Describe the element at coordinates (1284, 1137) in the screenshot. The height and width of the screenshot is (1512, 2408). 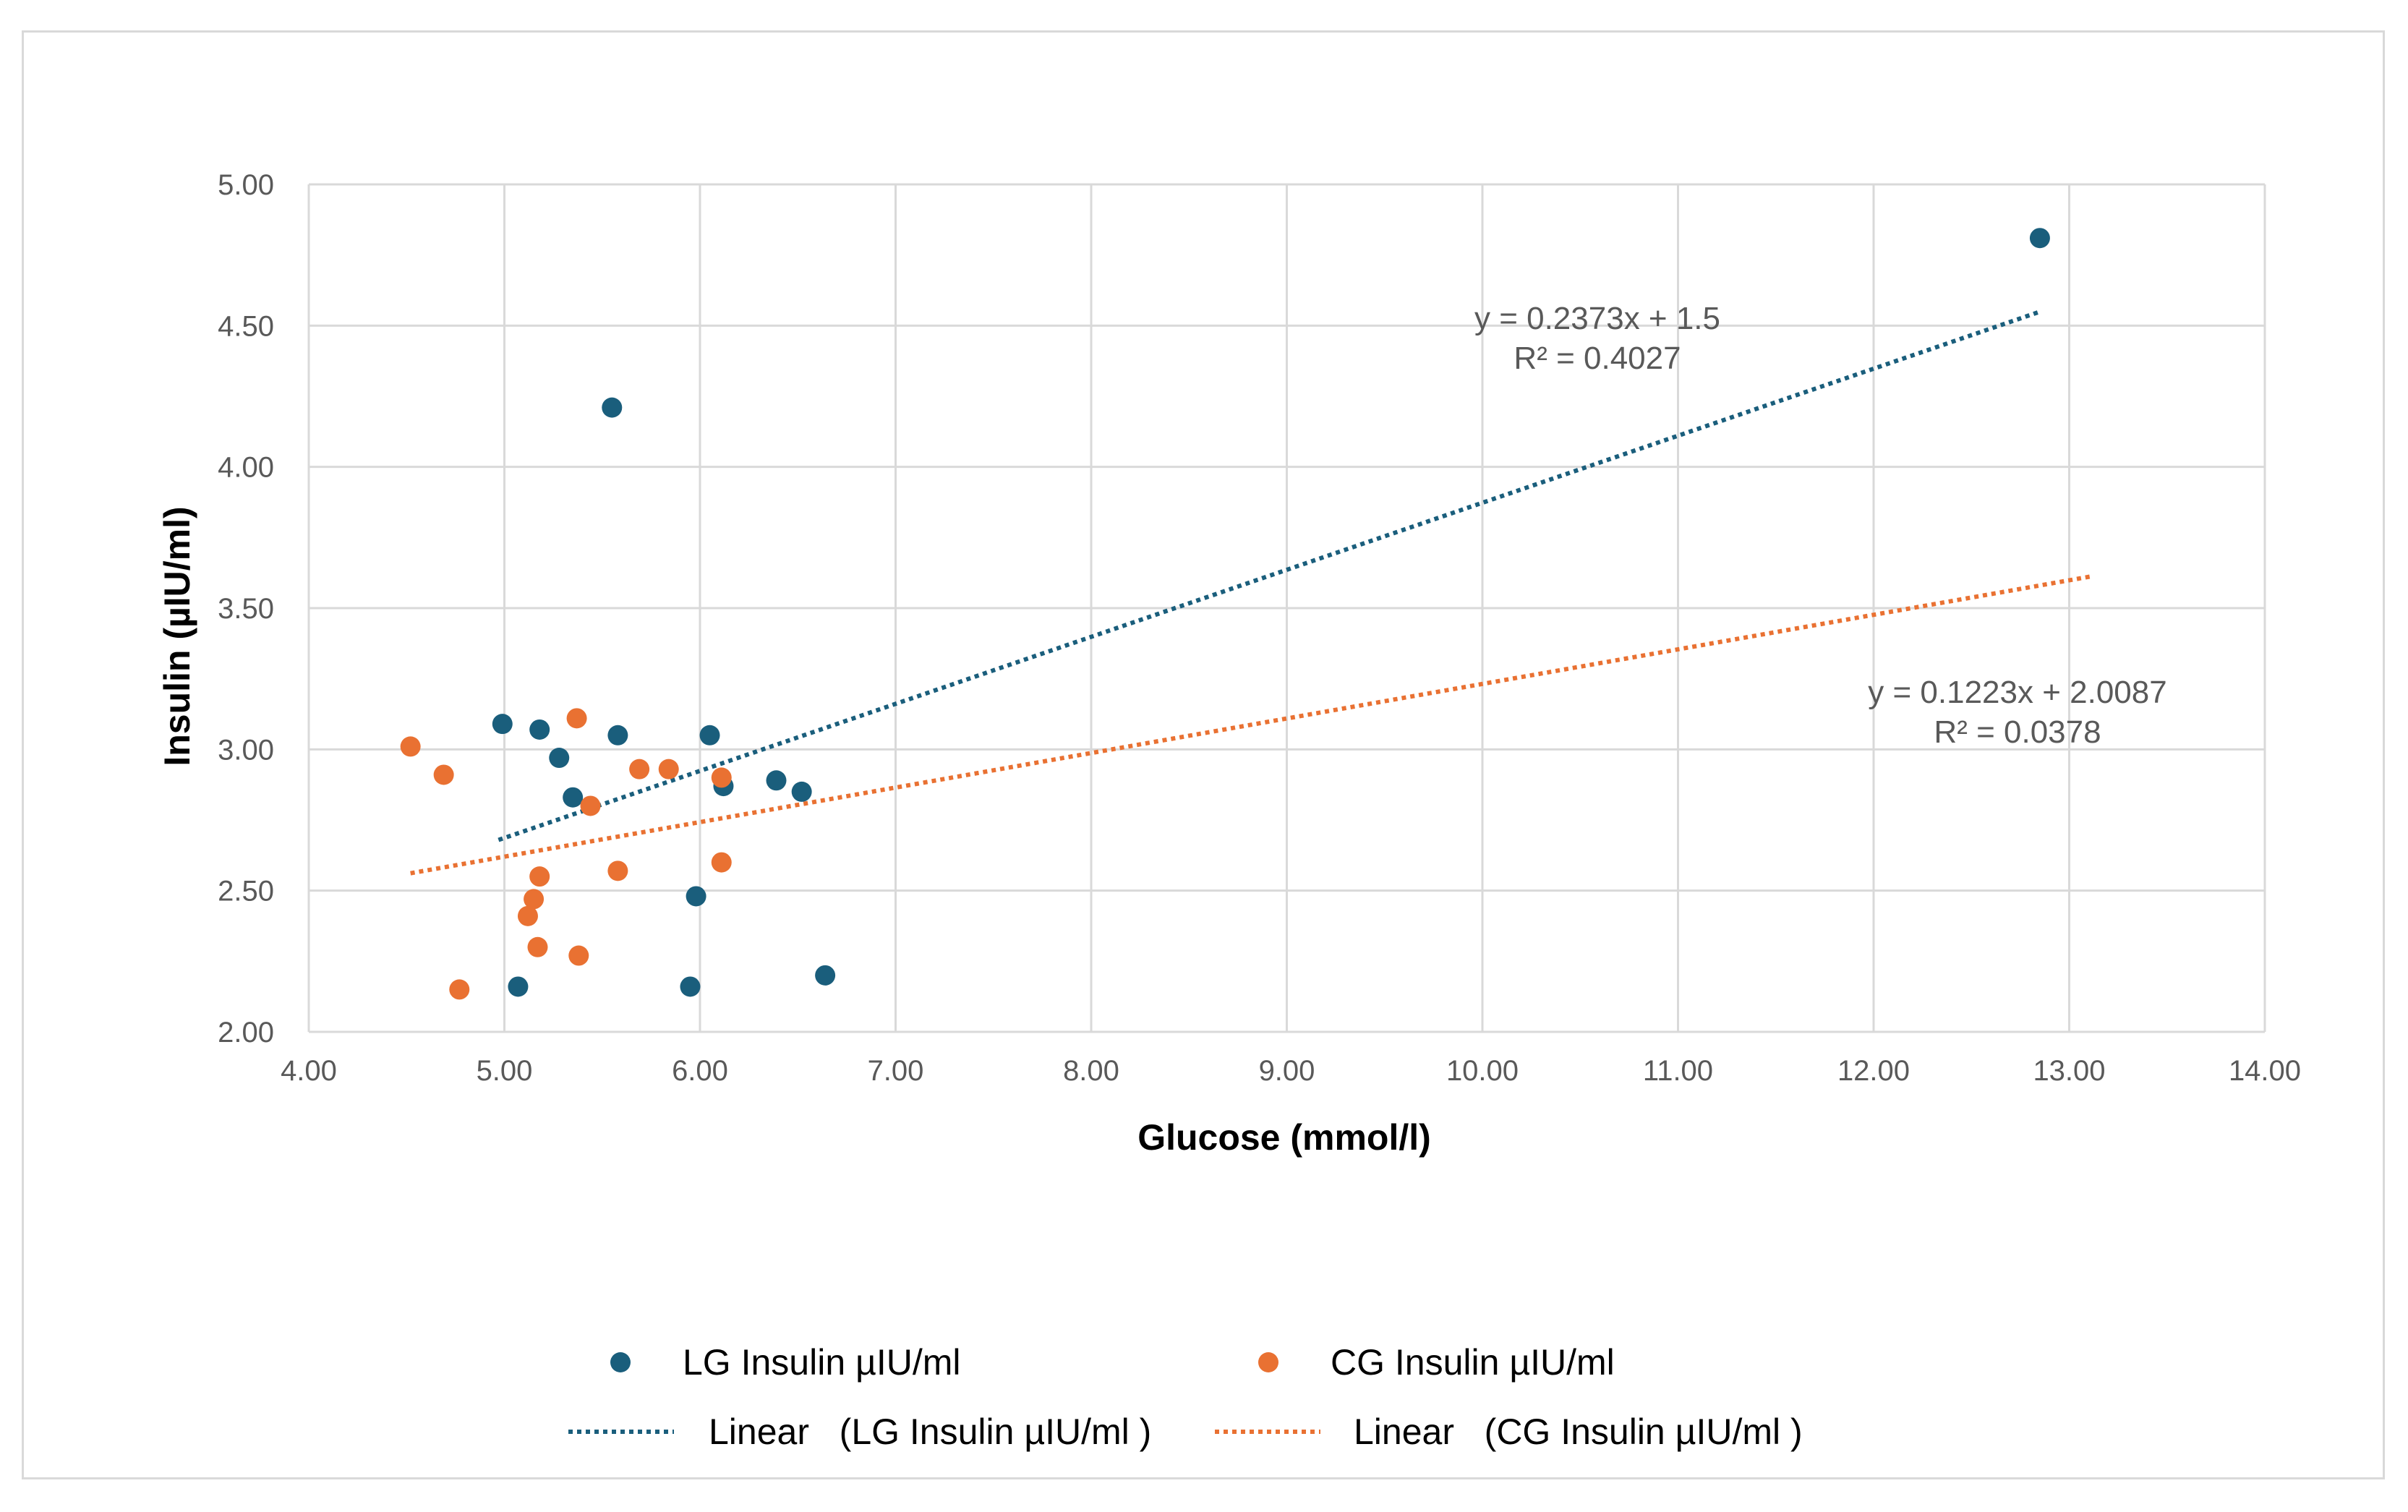
I see `x-axis-title: Glucose (mmol/l)` at that location.